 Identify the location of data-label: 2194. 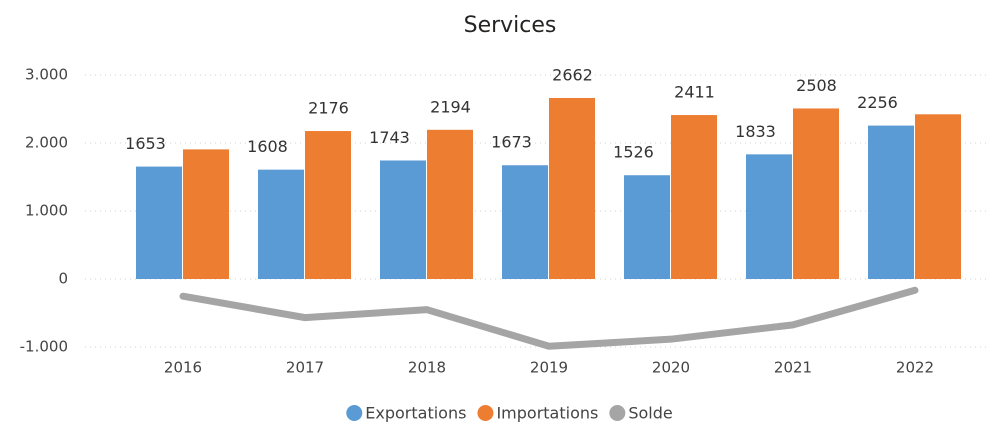
(450, 106).